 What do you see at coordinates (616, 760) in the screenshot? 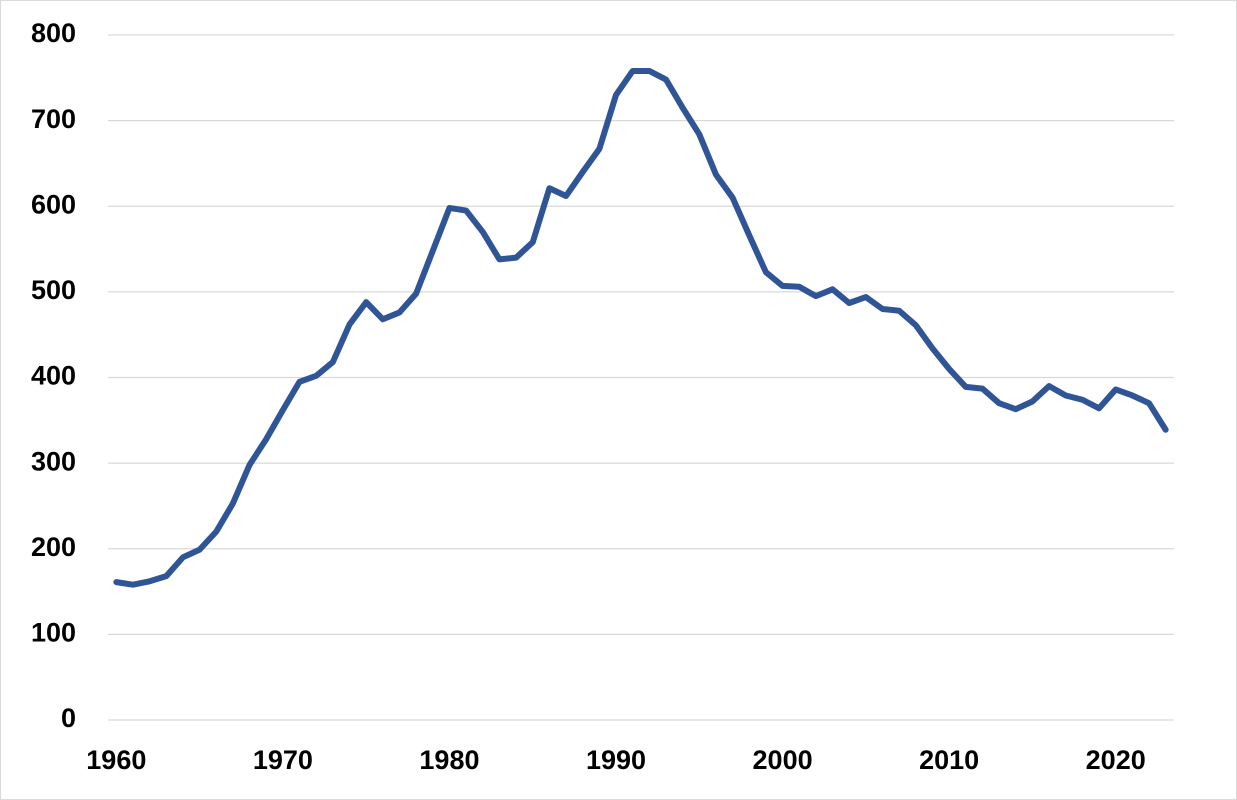
I see `x-tick-label: 1990` at bounding box center [616, 760].